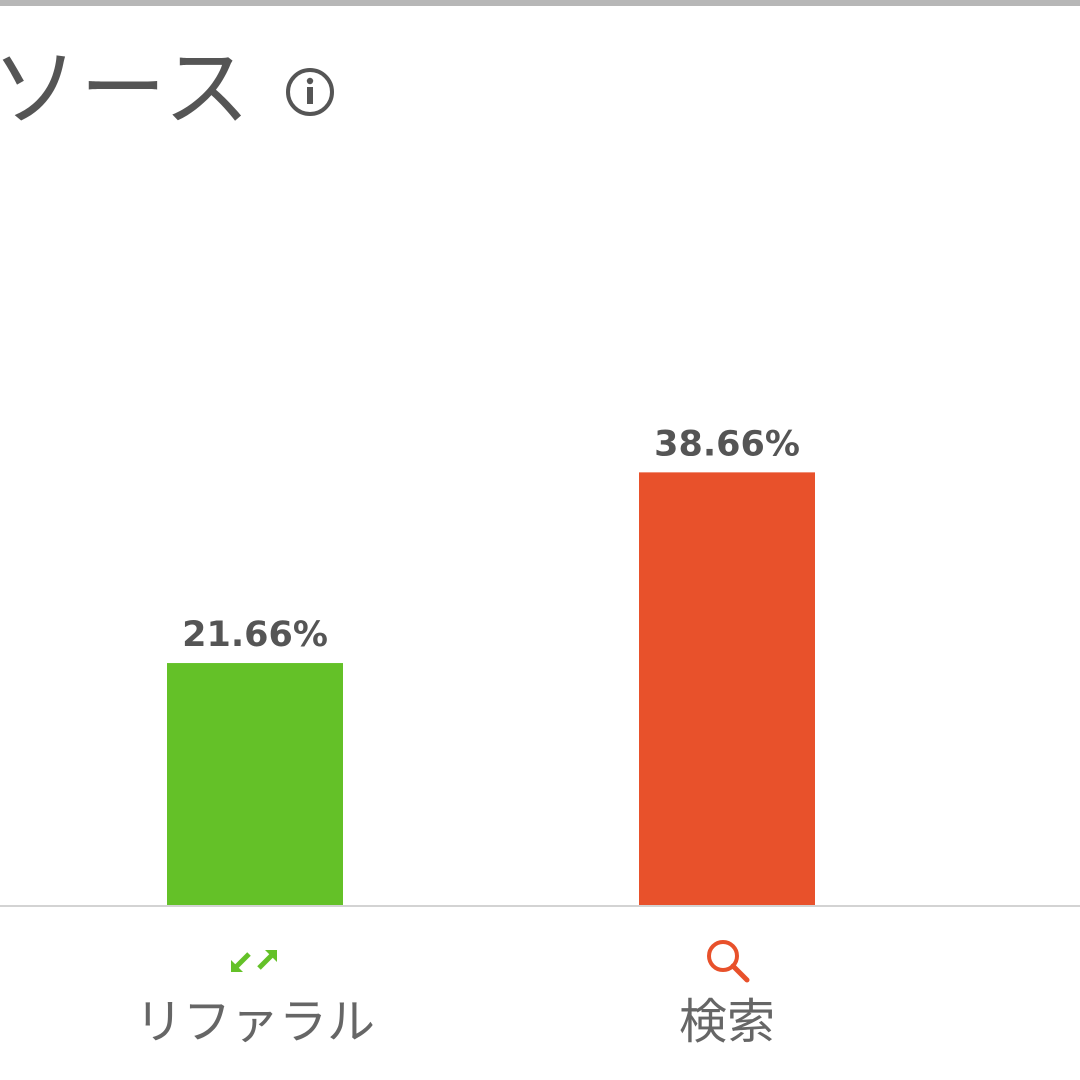 The width and height of the screenshot is (1080, 1080). I want to click on referral-arrows-icon, so click(254, 961).